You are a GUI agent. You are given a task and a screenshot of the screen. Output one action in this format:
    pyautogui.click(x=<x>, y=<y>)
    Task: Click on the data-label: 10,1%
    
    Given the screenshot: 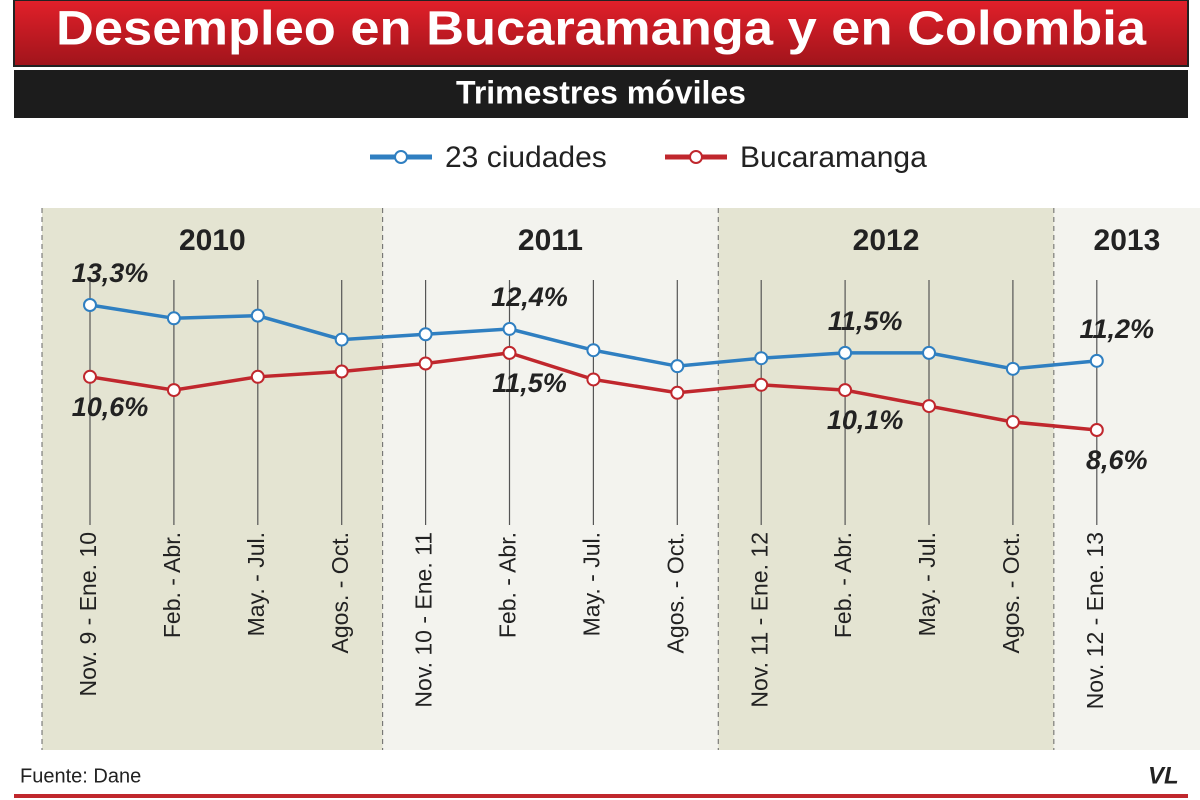 What is the action you would take?
    pyautogui.click(x=865, y=420)
    